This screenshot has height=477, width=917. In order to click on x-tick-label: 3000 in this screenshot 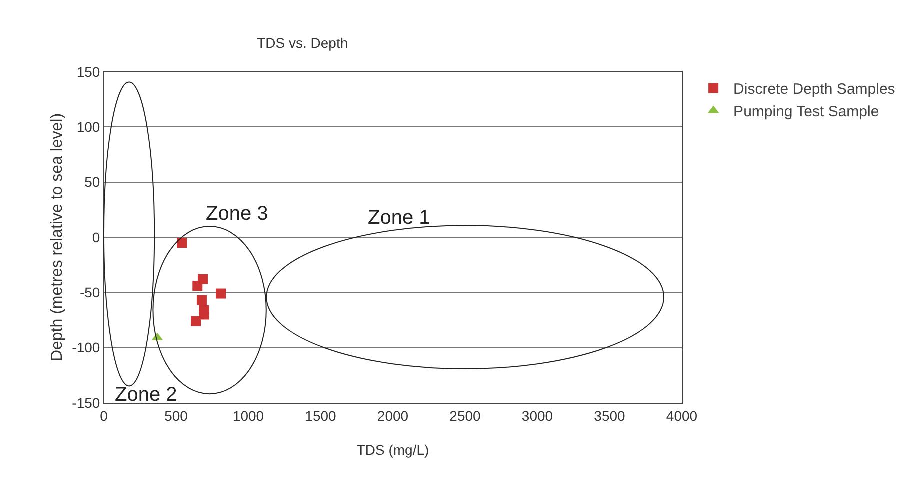, I will do `click(538, 416)`.